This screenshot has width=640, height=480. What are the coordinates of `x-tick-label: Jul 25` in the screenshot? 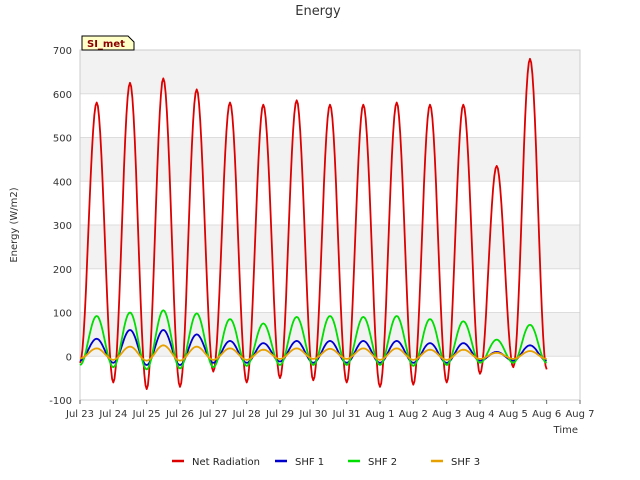 It's located at (146, 414).